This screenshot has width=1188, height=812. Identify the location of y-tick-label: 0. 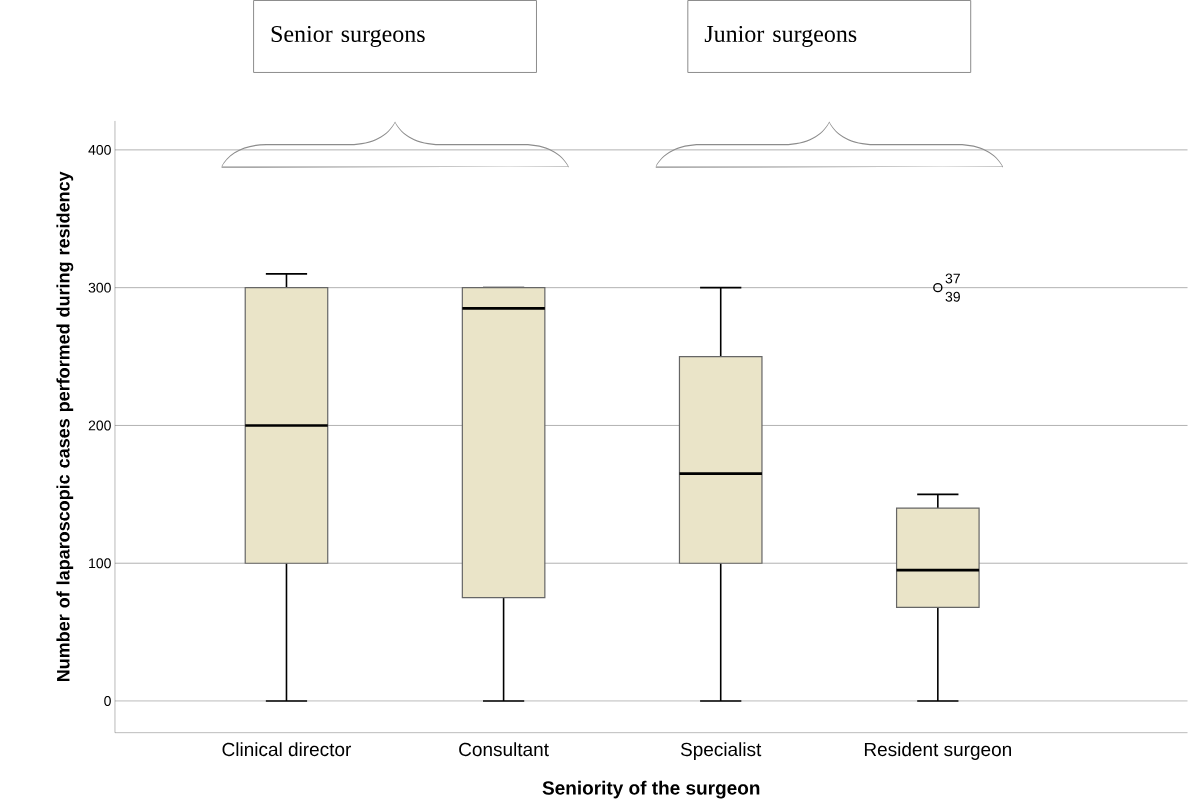
(107, 701).